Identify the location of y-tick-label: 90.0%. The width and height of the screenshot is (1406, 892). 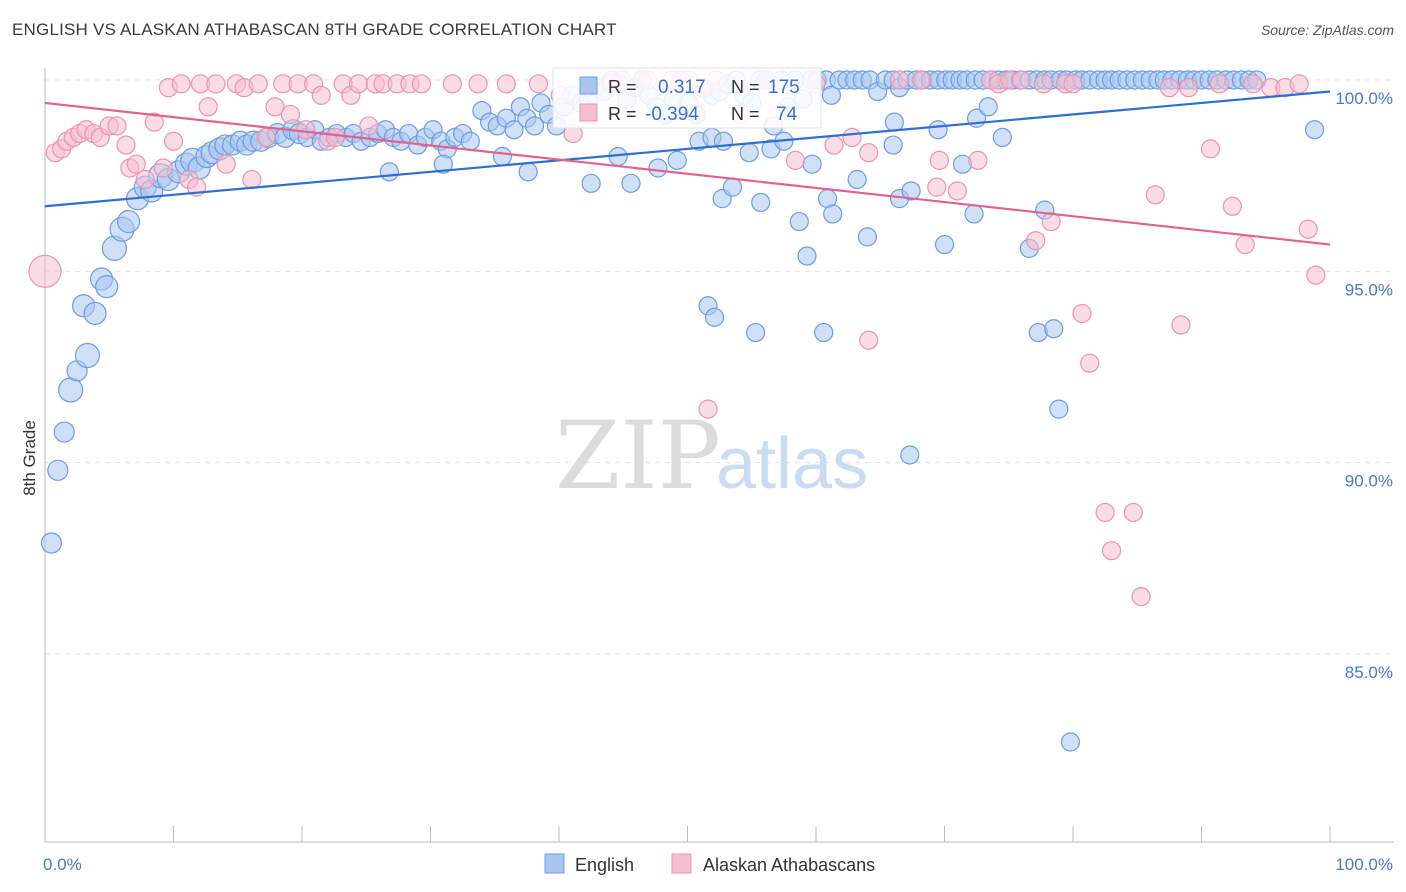
(1369, 481).